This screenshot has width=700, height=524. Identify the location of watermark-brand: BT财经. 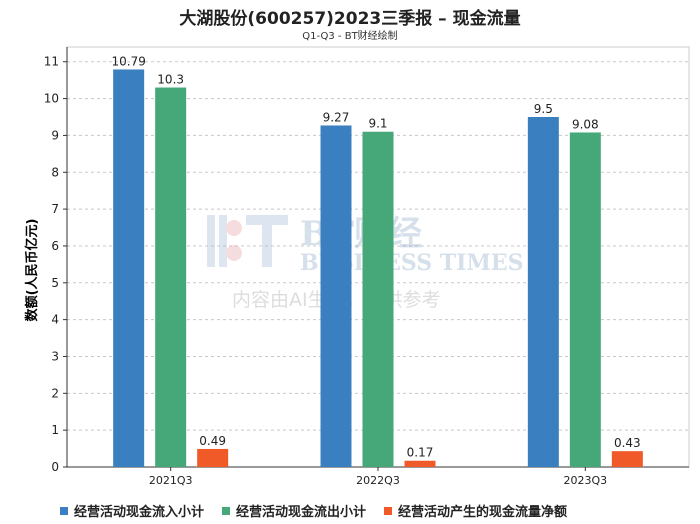
(361, 234).